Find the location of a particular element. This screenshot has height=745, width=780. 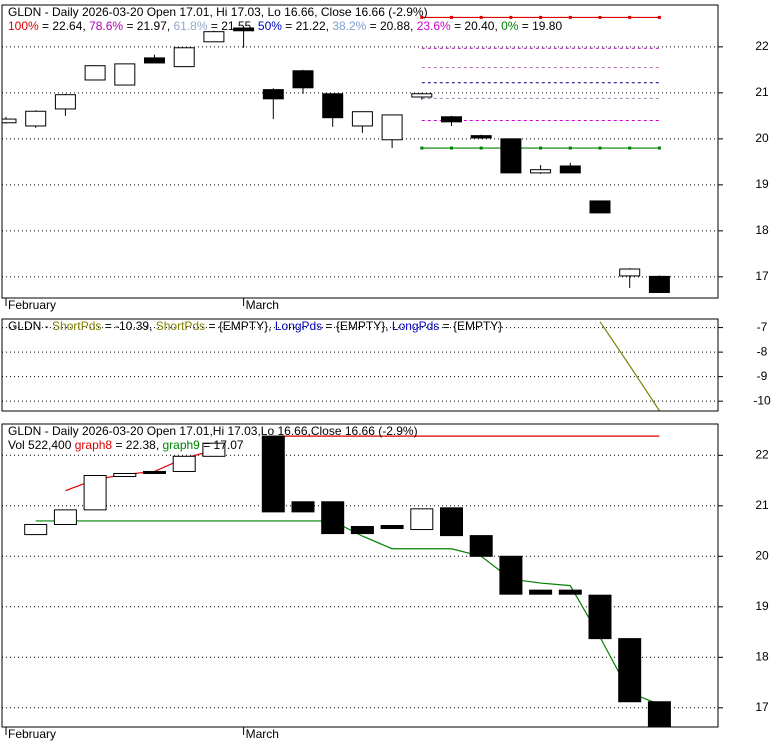

legend-text: = 22.64, is located at coordinates (64, 26).